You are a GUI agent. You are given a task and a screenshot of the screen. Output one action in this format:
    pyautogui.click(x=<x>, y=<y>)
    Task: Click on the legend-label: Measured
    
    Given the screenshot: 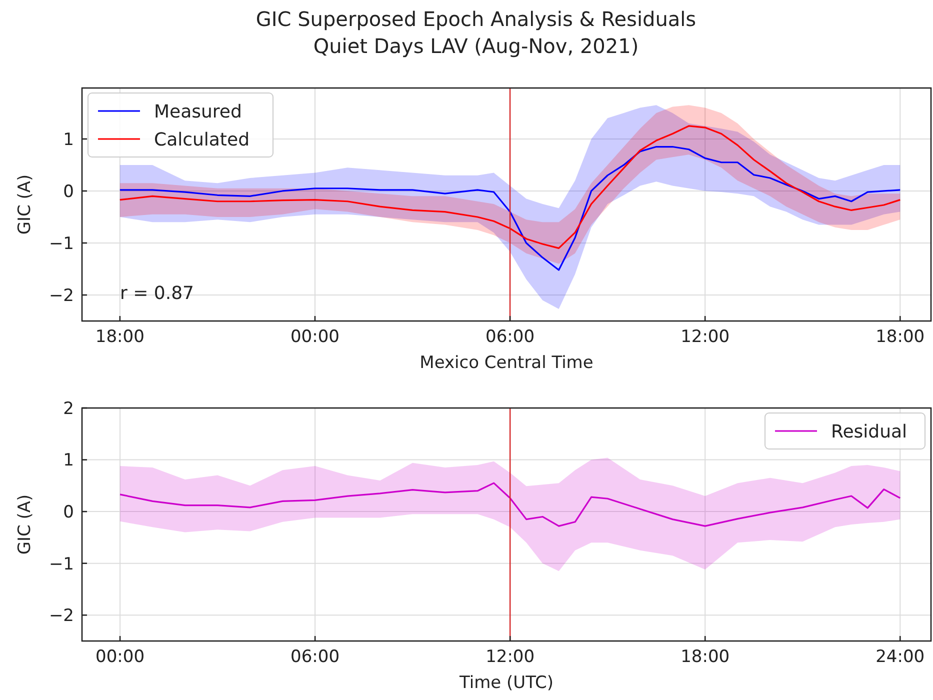 What is the action you would take?
    pyautogui.click(x=198, y=111)
    